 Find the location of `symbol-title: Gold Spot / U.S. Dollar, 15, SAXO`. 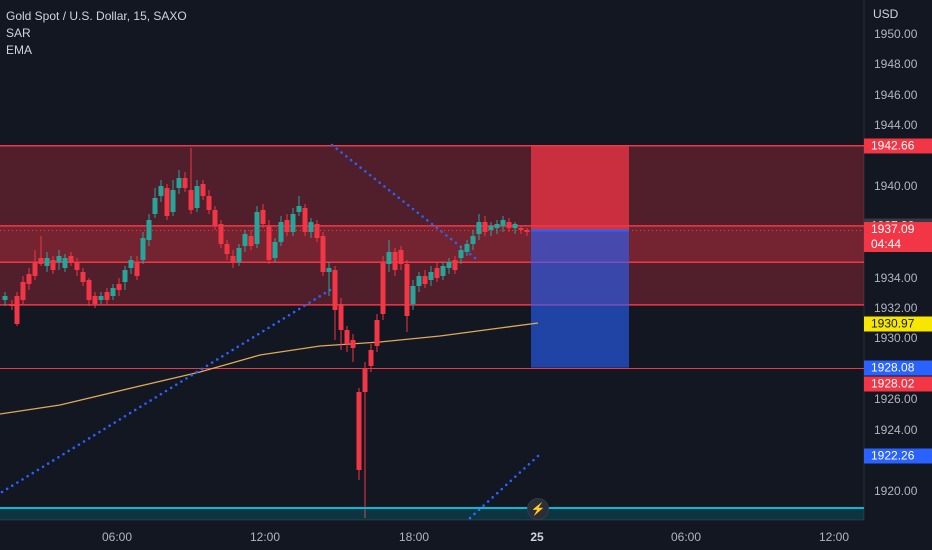

symbol-title: Gold Spot / U.S. Dollar, 15, SAXO is located at coordinates (96, 16).